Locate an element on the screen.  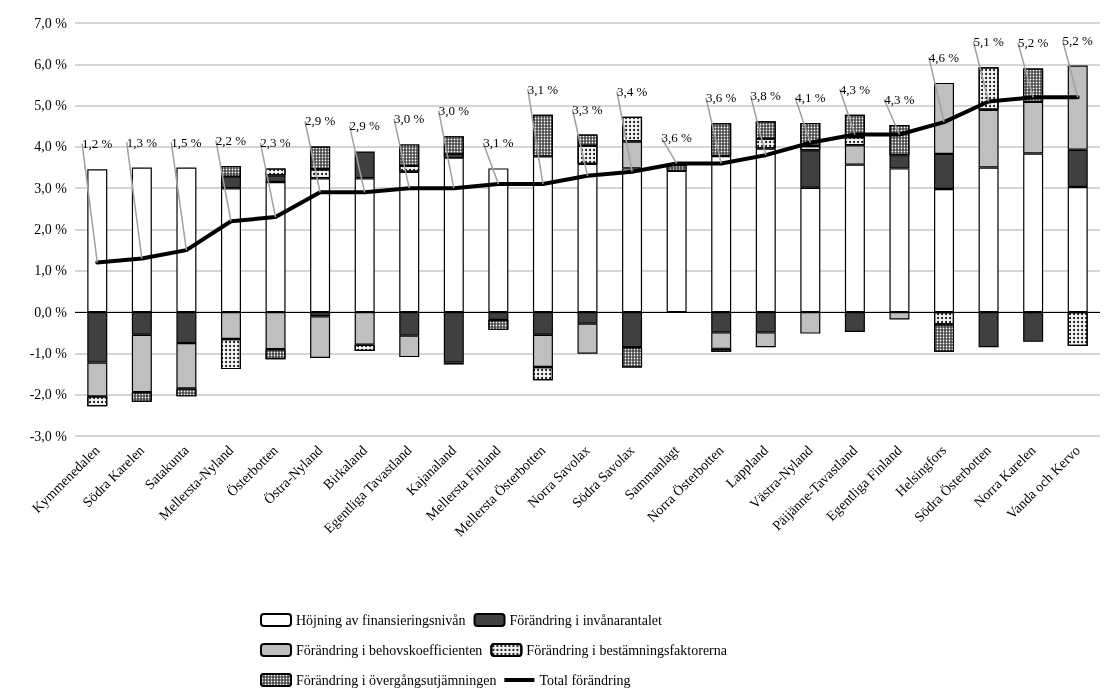
legend-label: Förändring i bestämningsfaktorerna is located at coordinates (627, 650).